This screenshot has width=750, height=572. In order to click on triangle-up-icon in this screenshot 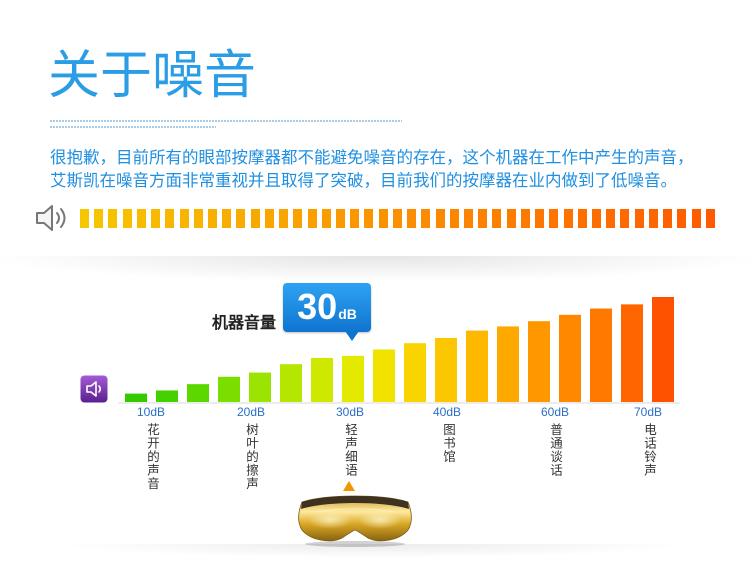, I will do `click(349, 486)`.